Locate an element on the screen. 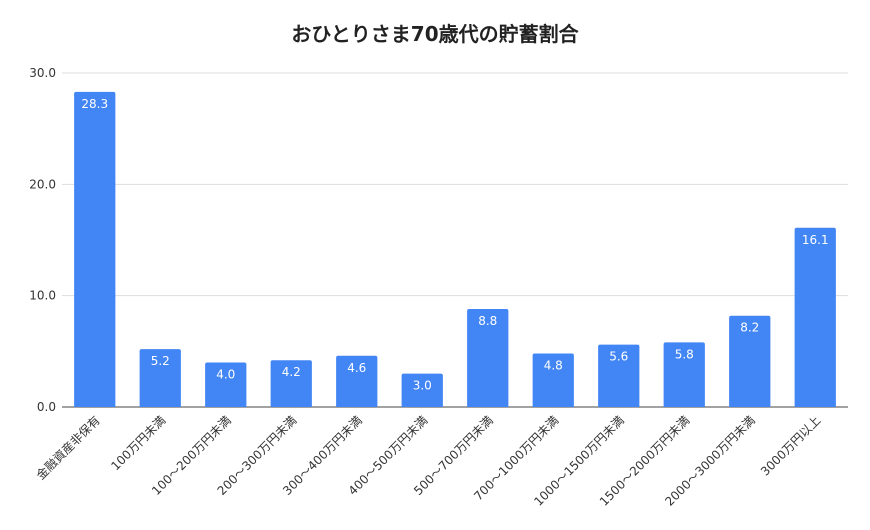  y-tick-label: 0.0 is located at coordinates (46, 407).